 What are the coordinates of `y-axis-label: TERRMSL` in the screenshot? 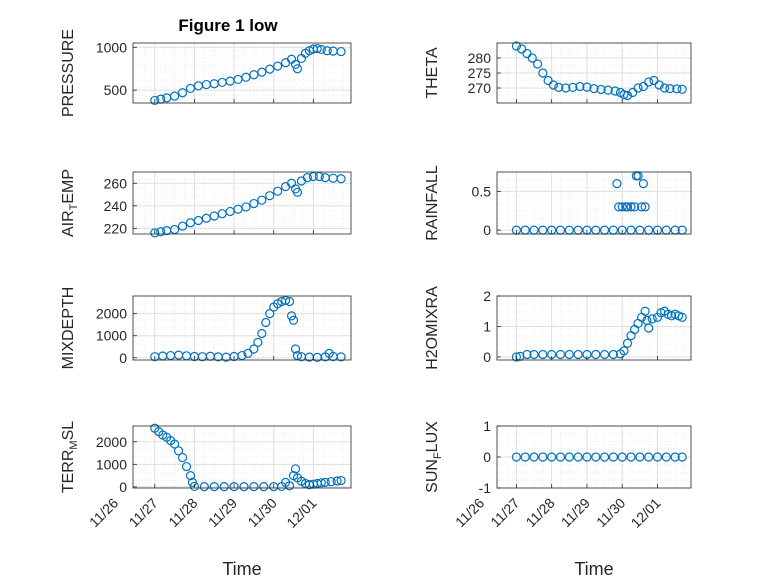 It's located at (70, 457).